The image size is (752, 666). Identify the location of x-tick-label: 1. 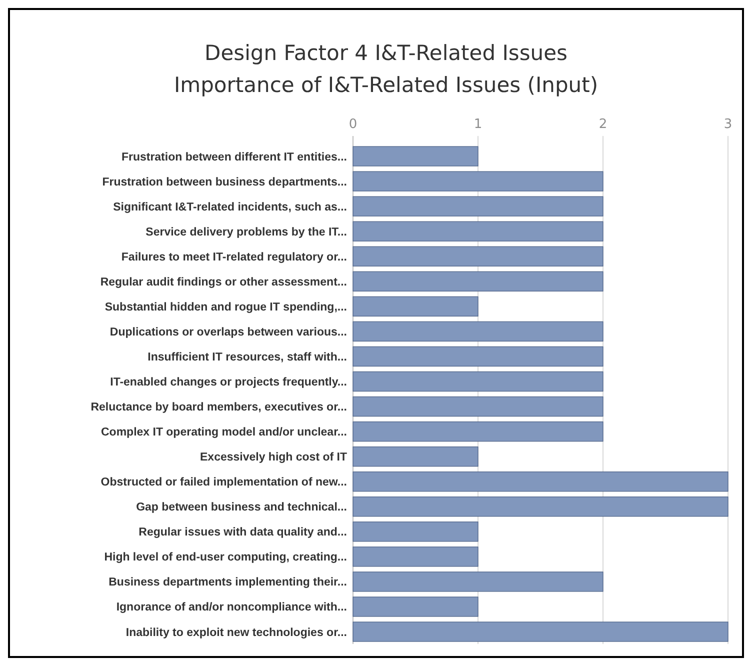
(478, 124).